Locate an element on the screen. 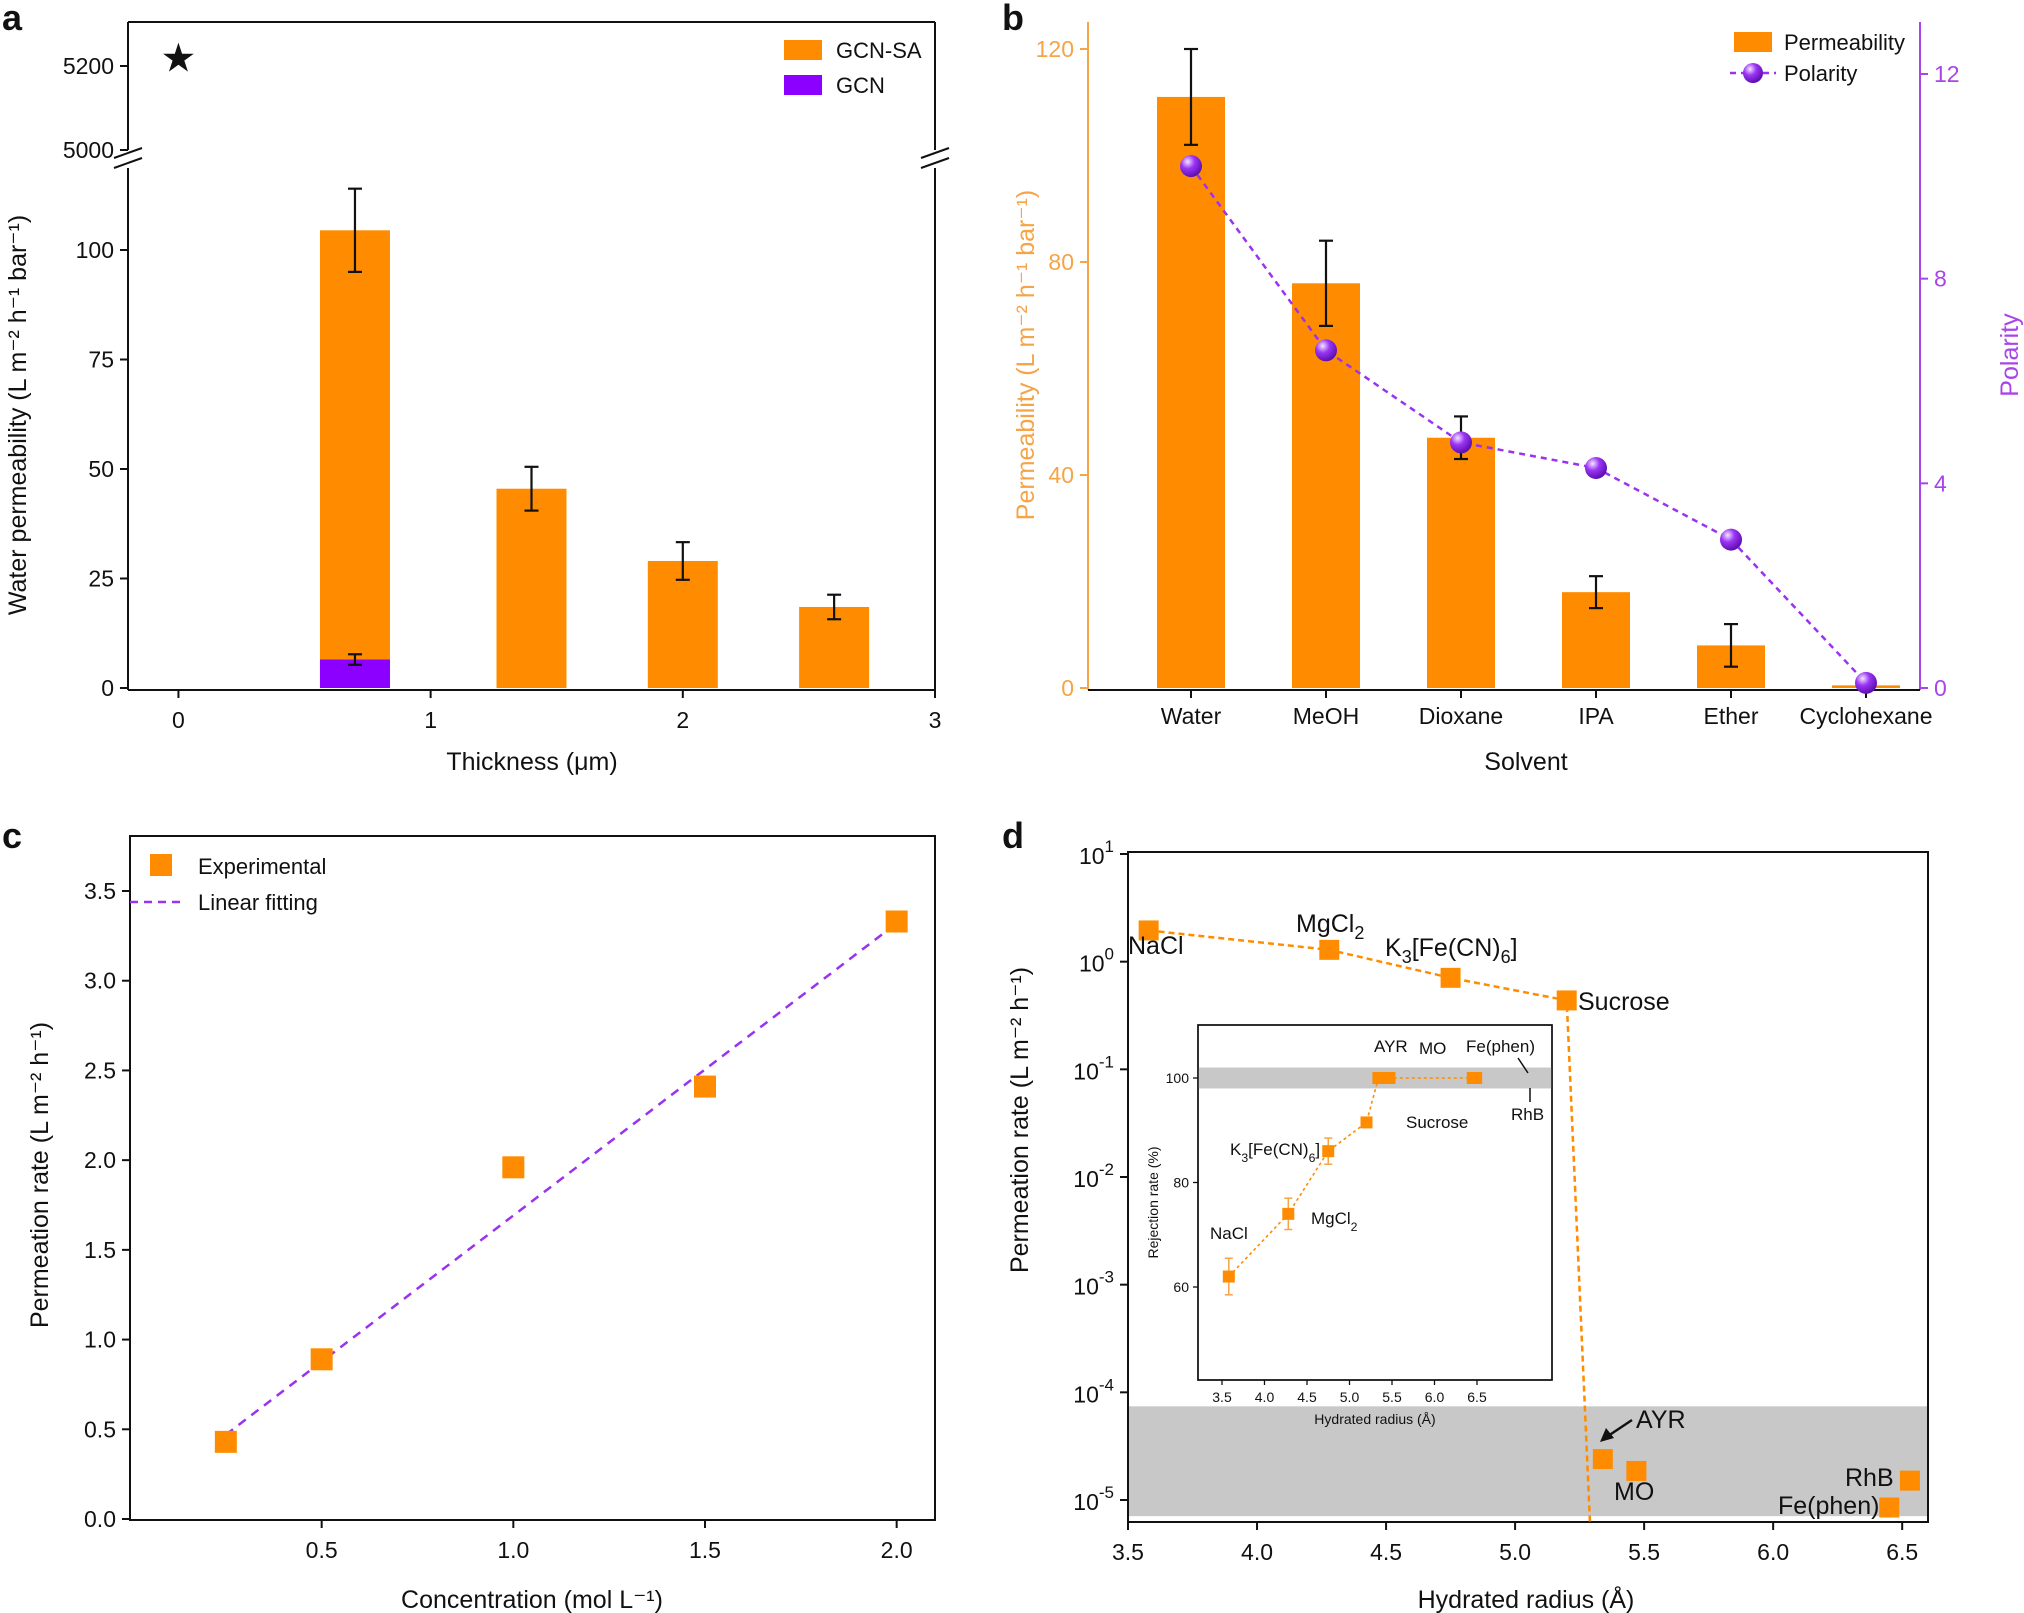 Image resolution: width=2024 pixels, height=1613 pixels. legend-label-linear-fitting: Linear fitting is located at coordinates (258, 902).